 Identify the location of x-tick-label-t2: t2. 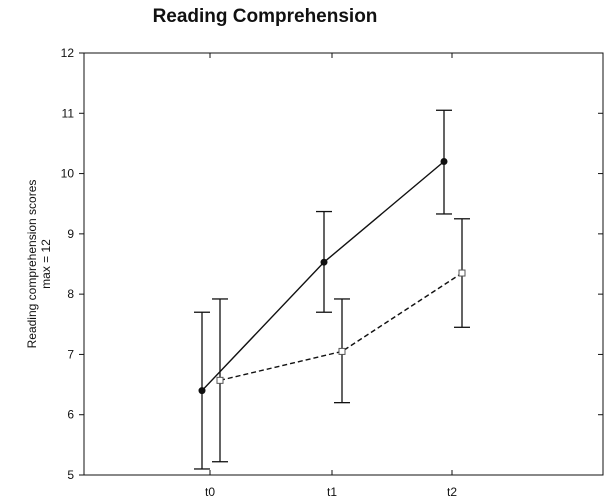
(452, 492).